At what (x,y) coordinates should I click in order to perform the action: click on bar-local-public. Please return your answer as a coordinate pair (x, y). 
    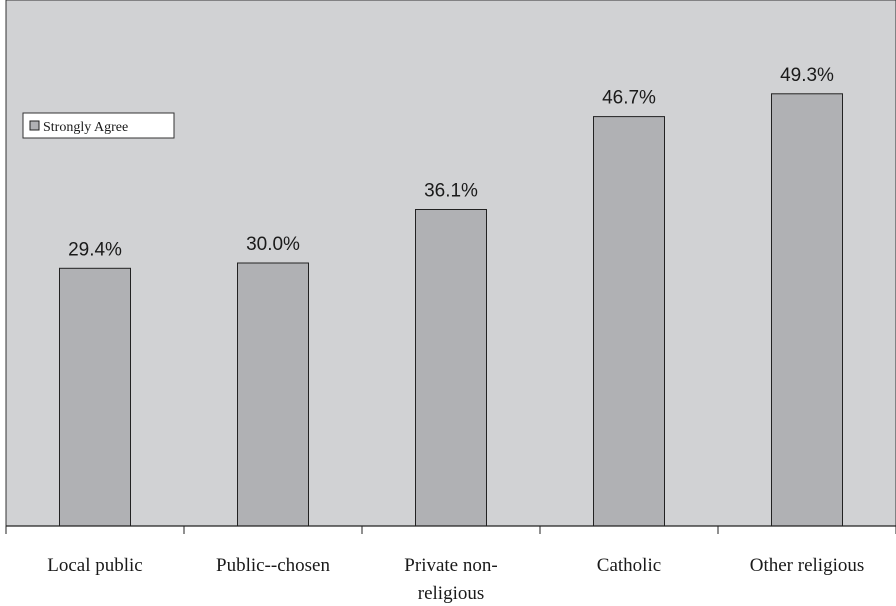
    Looking at the image, I should click on (95, 397).